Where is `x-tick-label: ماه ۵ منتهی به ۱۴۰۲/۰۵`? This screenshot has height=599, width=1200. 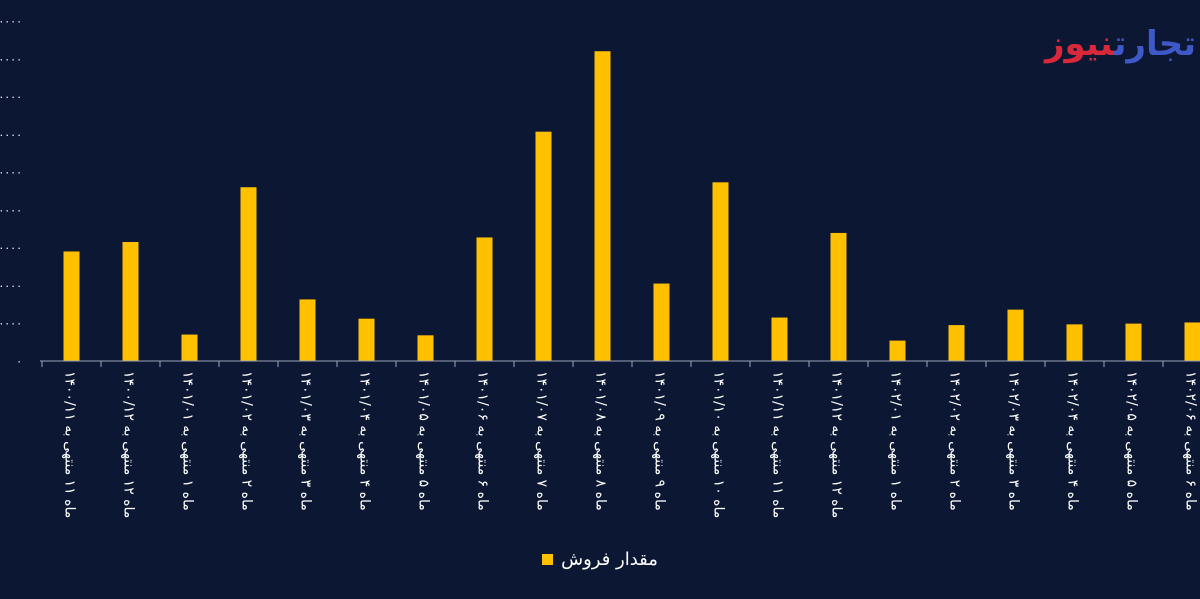 x-tick-label: ماه ۵ منتهی به ۱۴۰۲/۰۵ is located at coordinates (1132, 441).